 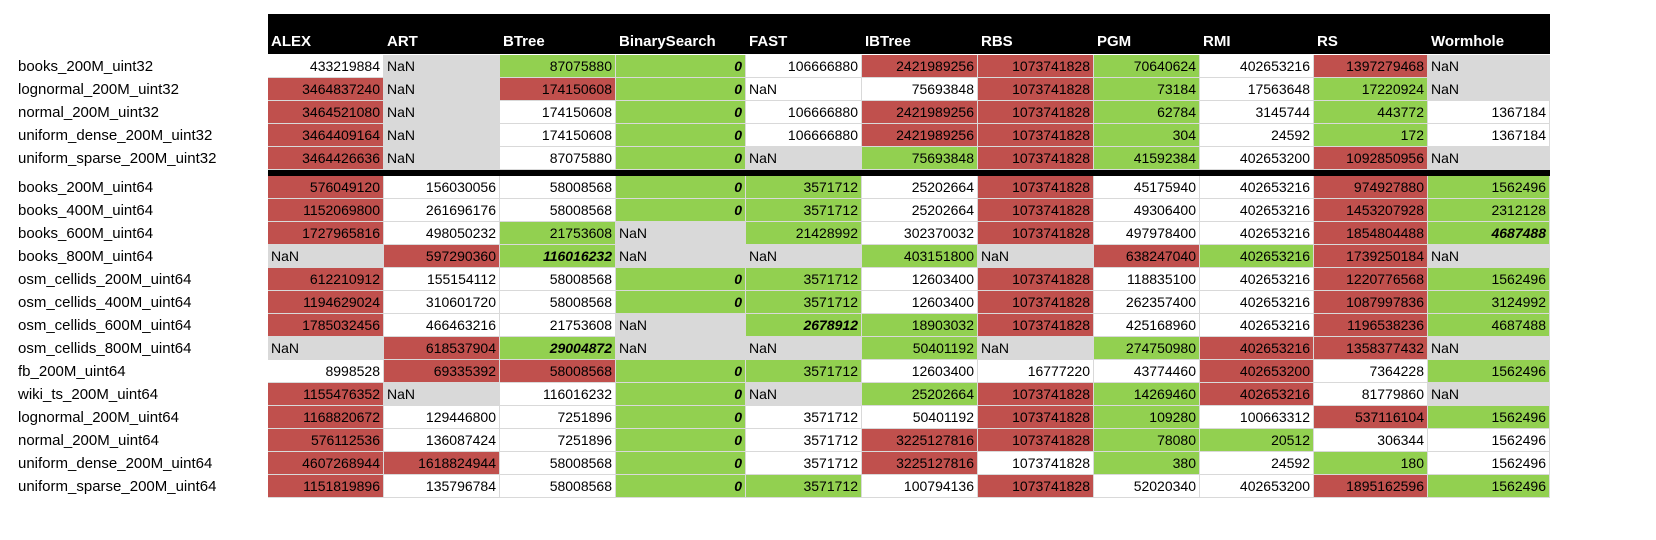 What do you see at coordinates (920, 66) in the screenshot?
I see `table-cell: 2421989256` at bounding box center [920, 66].